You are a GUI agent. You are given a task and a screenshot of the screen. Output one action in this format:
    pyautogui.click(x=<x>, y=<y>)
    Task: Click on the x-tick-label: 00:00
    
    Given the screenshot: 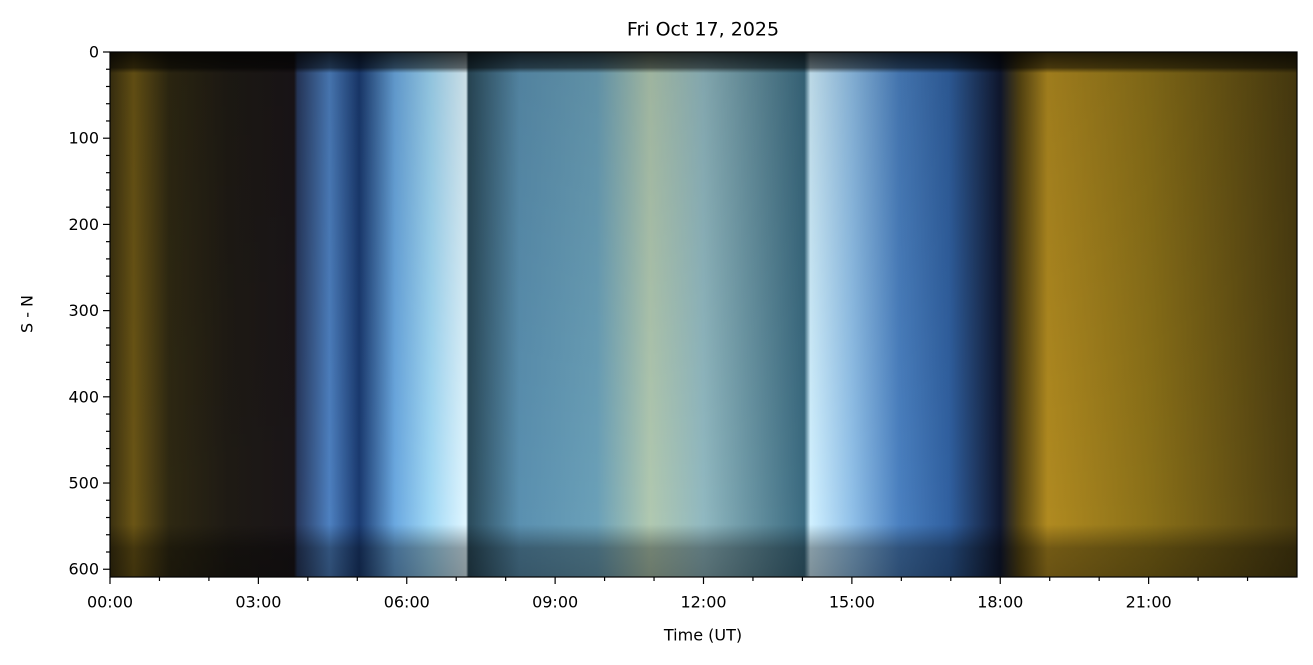 What is the action you would take?
    pyautogui.click(x=110, y=602)
    